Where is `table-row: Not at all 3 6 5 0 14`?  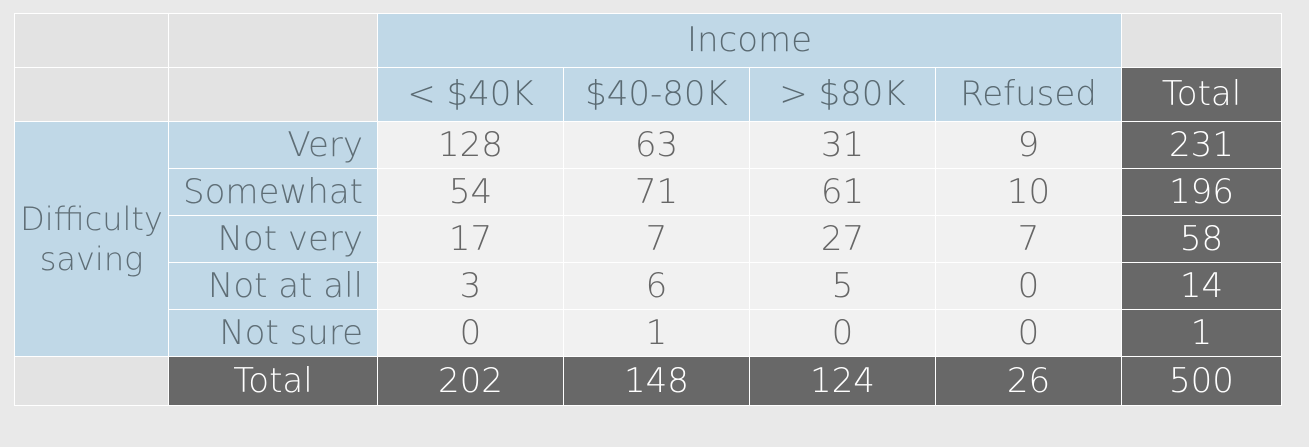
table-row: Not at all 3 6 5 0 14 is located at coordinates (648, 286).